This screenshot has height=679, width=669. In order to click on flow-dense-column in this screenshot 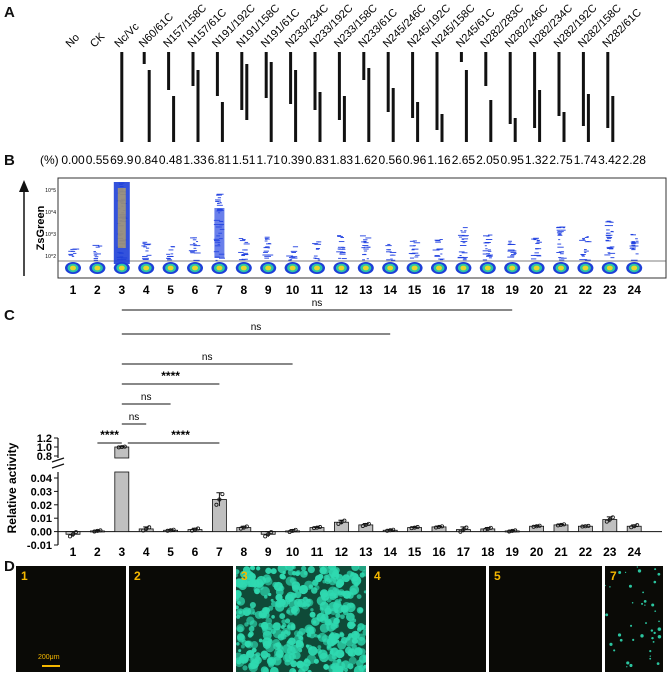, I will do `click(219, 233)`.